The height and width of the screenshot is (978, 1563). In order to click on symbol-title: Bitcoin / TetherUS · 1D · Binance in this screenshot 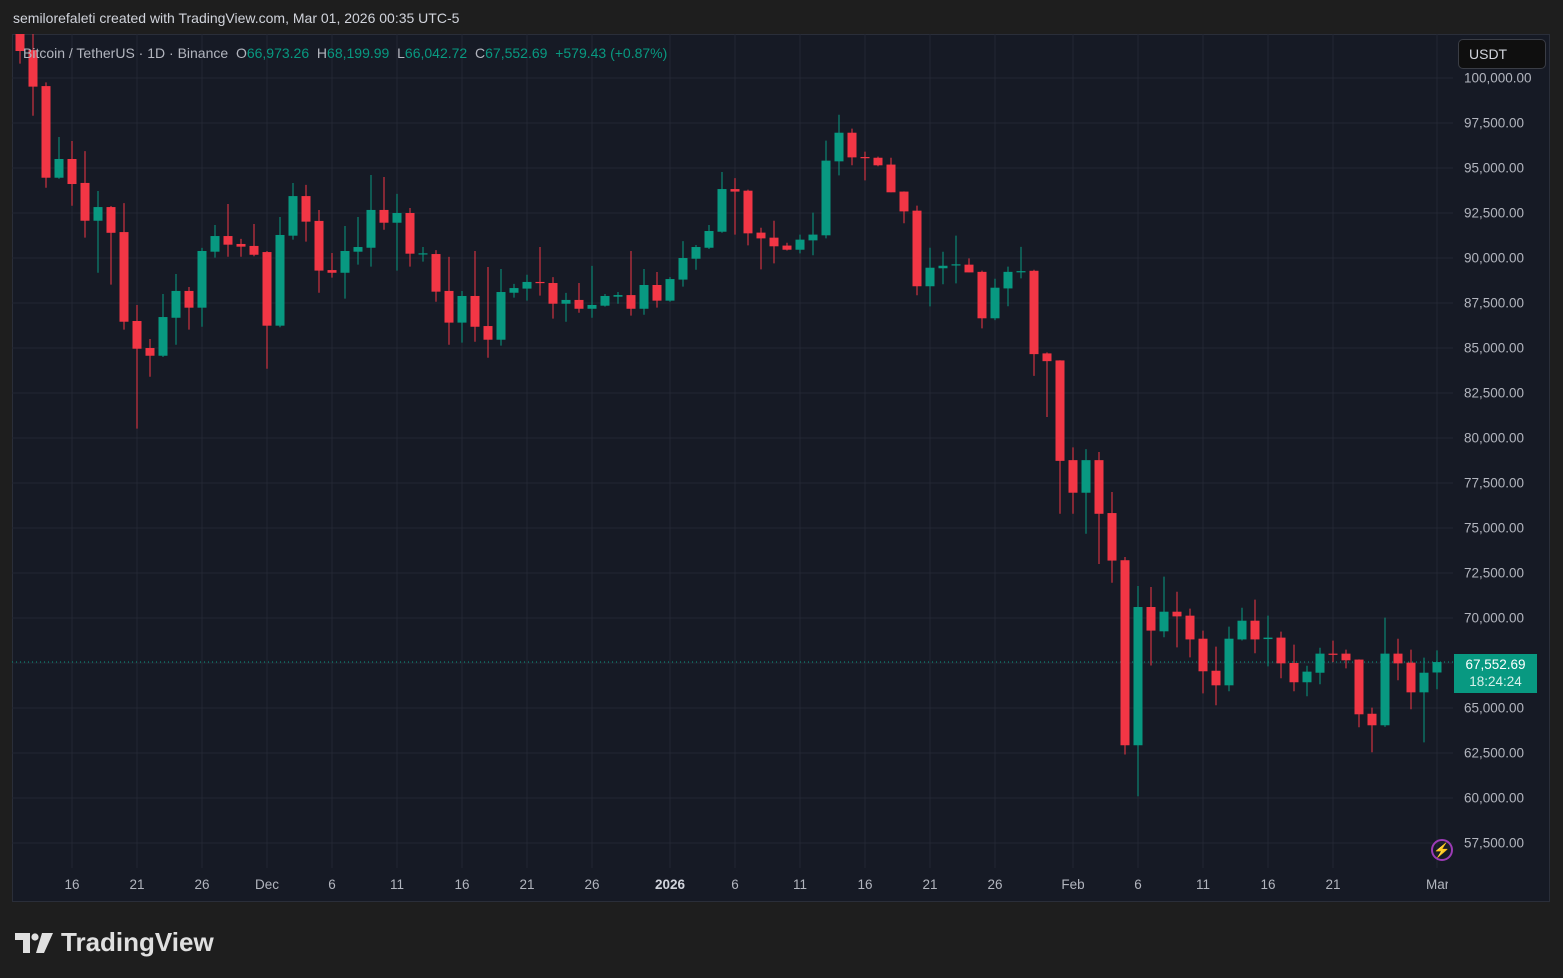, I will do `click(126, 53)`.